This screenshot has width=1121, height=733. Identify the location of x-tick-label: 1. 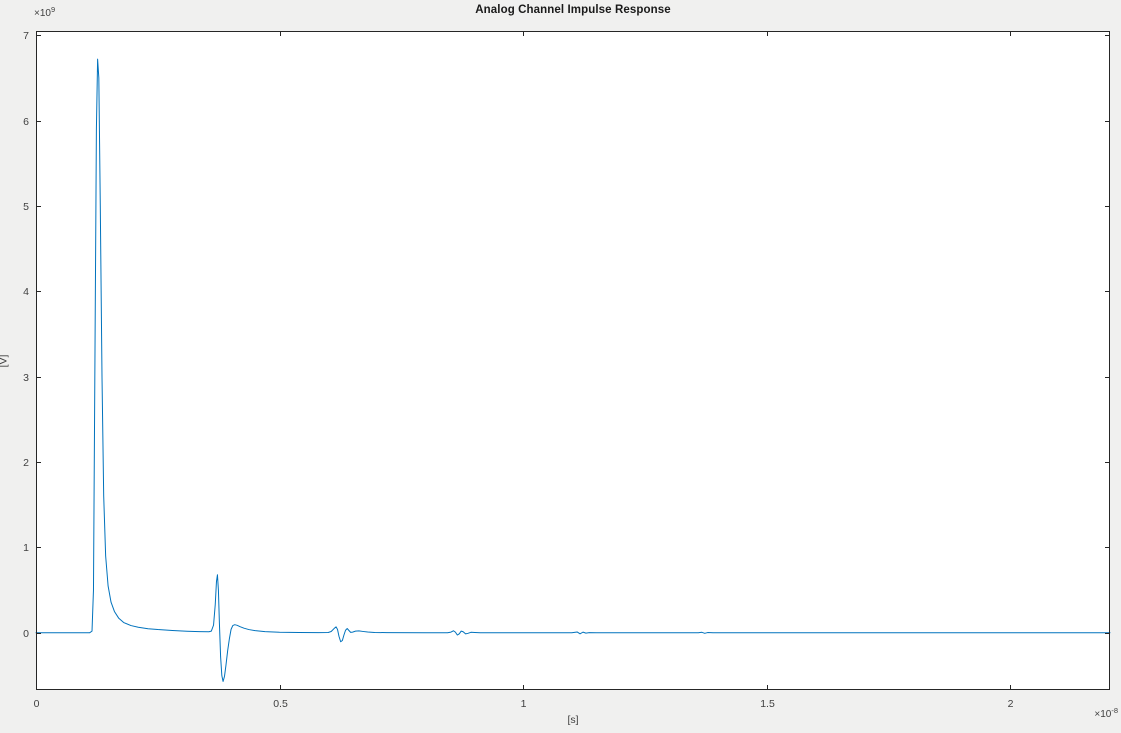
(524, 704).